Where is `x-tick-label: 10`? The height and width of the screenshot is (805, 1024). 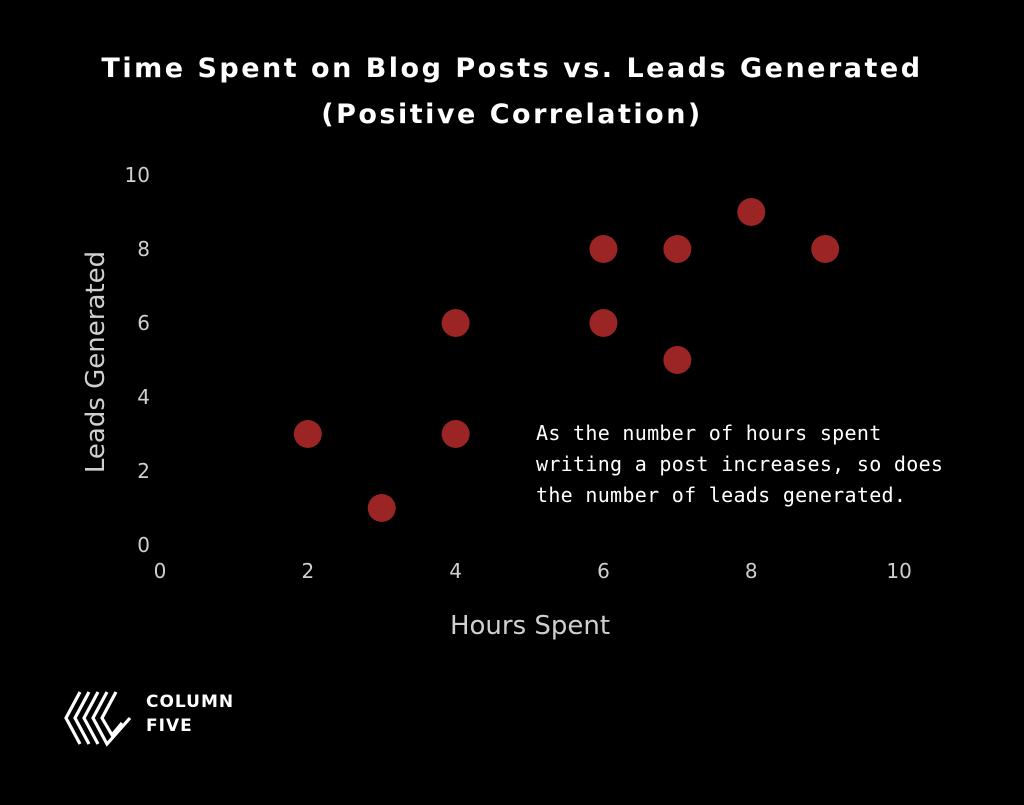 x-tick-label: 10 is located at coordinates (898, 571).